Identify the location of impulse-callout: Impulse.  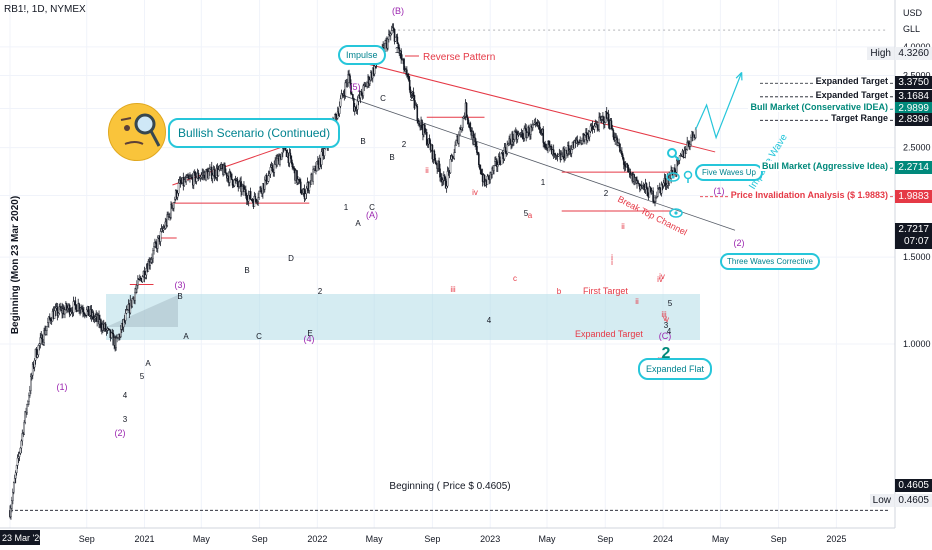
(362, 55).